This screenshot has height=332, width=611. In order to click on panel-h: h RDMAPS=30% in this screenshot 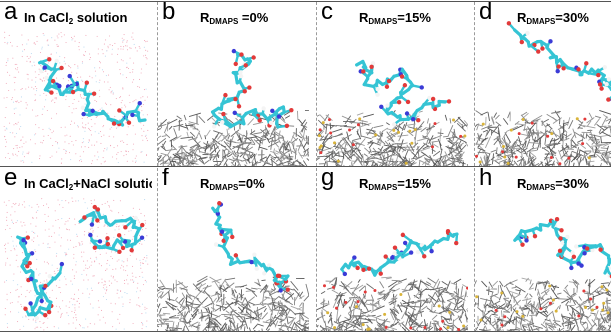, I will do `click(542, 250)`.